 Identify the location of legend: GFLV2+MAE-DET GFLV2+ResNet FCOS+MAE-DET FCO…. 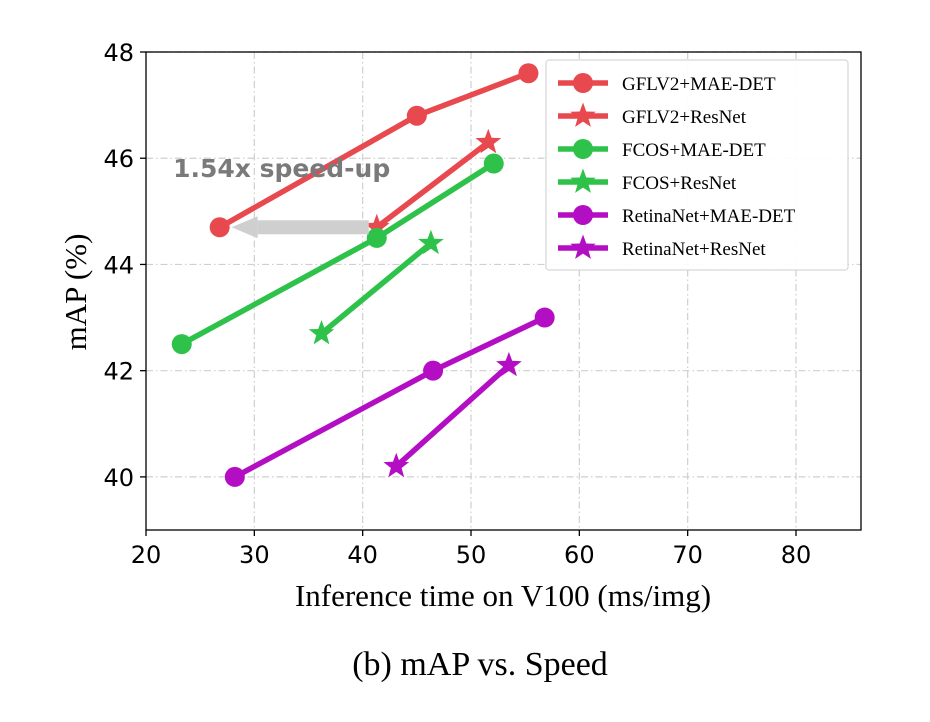
(697, 165).